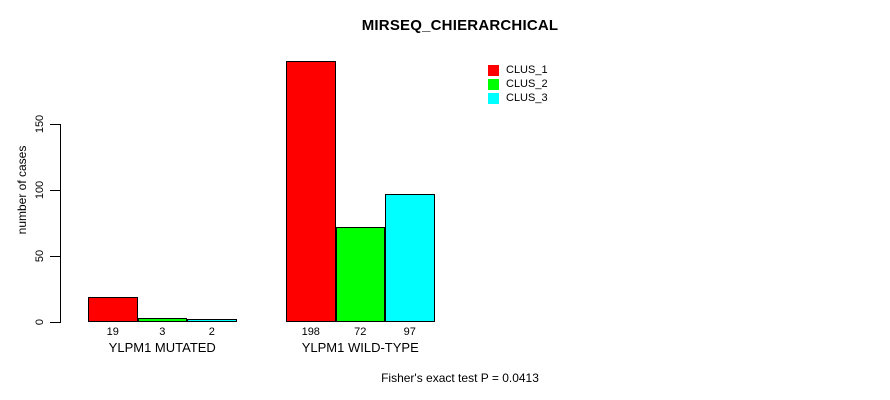 The height and width of the screenshot is (400, 890). Describe the element at coordinates (460, 378) in the screenshot. I see `annotation-text: Fisher's exact test P = 0.0413` at that location.